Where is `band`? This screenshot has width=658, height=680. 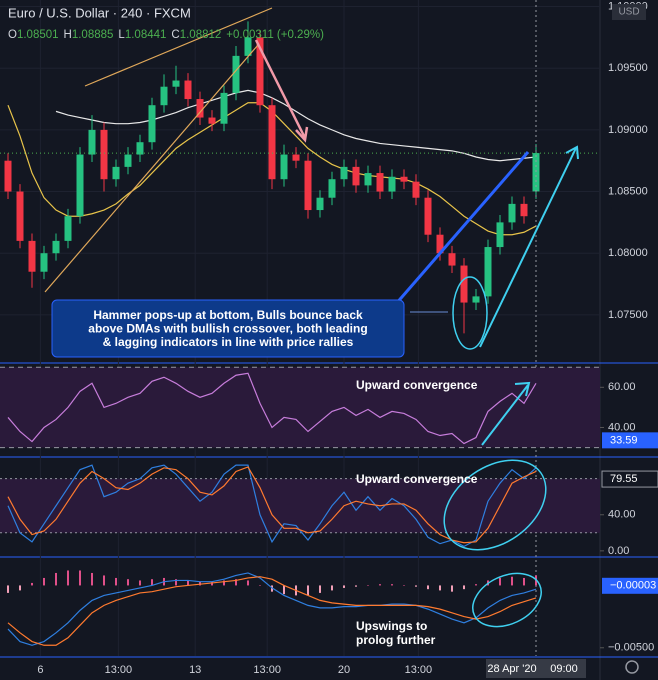 band is located at coordinates (300, 407).